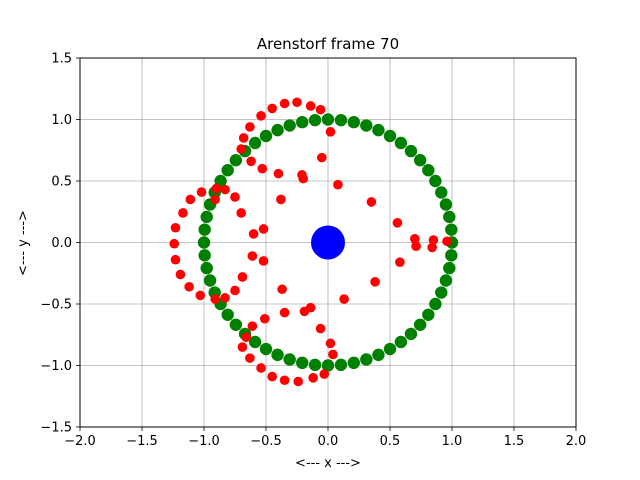 This screenshot has width=640, height=480. What do you see at coordinates (325, 438) in the screenshot?
I see `x-axis-ticks: −2.0 −1.5 −1.0 −0.5 0.0 0.5 1.0 1.5 2.0` at bounding box center [325, 438].